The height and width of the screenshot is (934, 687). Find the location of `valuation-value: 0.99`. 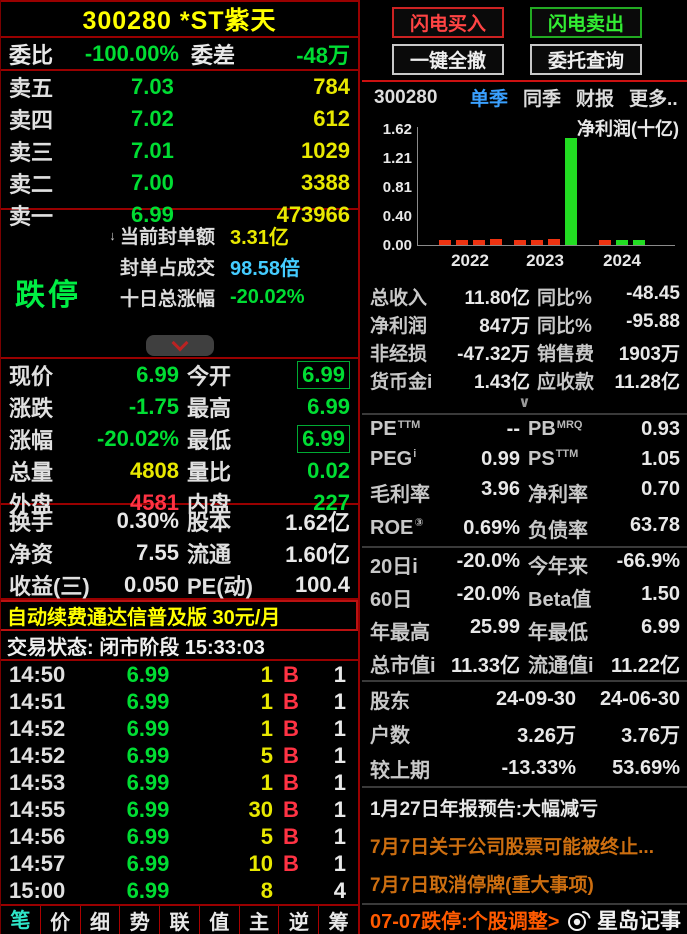

valuation-value: 0.99 is located at coordinates (500, 459).